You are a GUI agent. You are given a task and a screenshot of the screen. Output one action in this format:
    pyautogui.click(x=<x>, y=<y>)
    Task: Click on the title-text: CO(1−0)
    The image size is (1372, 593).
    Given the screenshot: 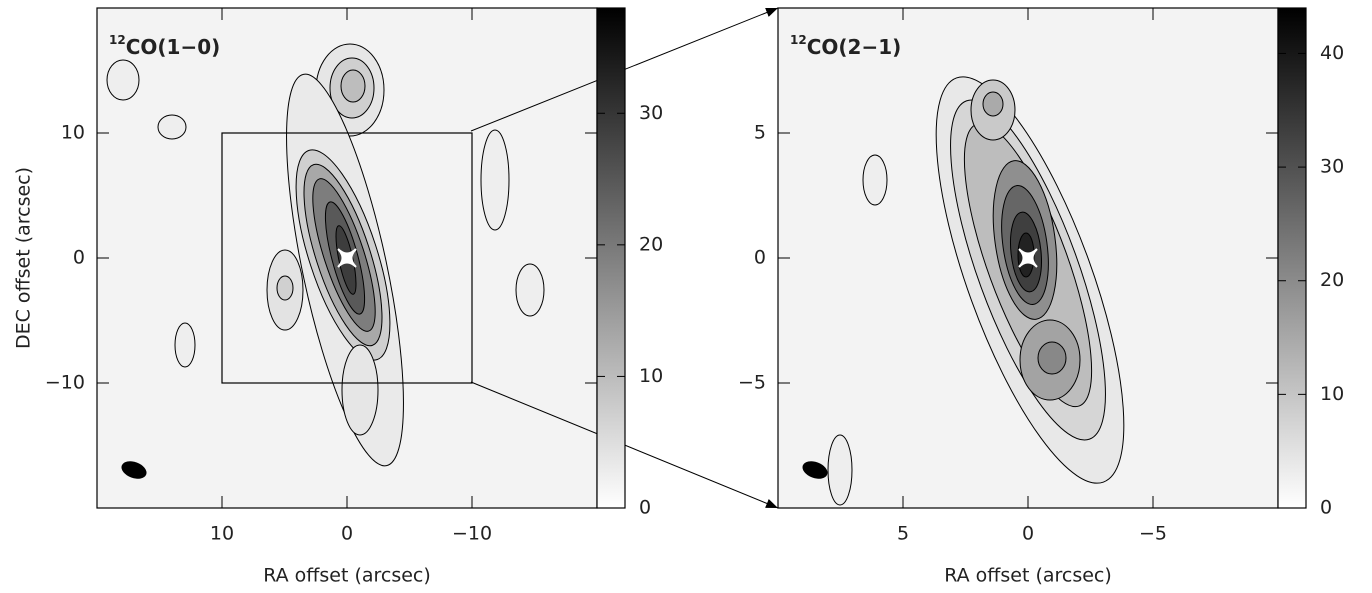 What is the action you would take?
    pyautogui.click(x=173, y=47)
    